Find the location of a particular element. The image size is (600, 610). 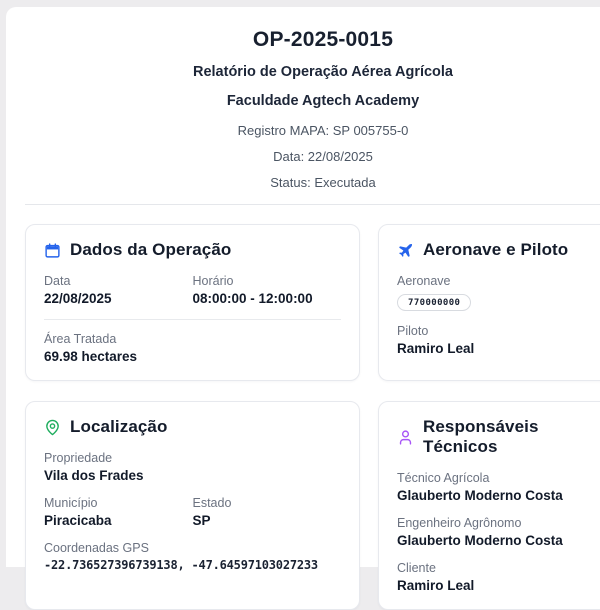

report-subtitle: Relatório de Operação Aérea Agrícola is located at coordinates (323, 72).